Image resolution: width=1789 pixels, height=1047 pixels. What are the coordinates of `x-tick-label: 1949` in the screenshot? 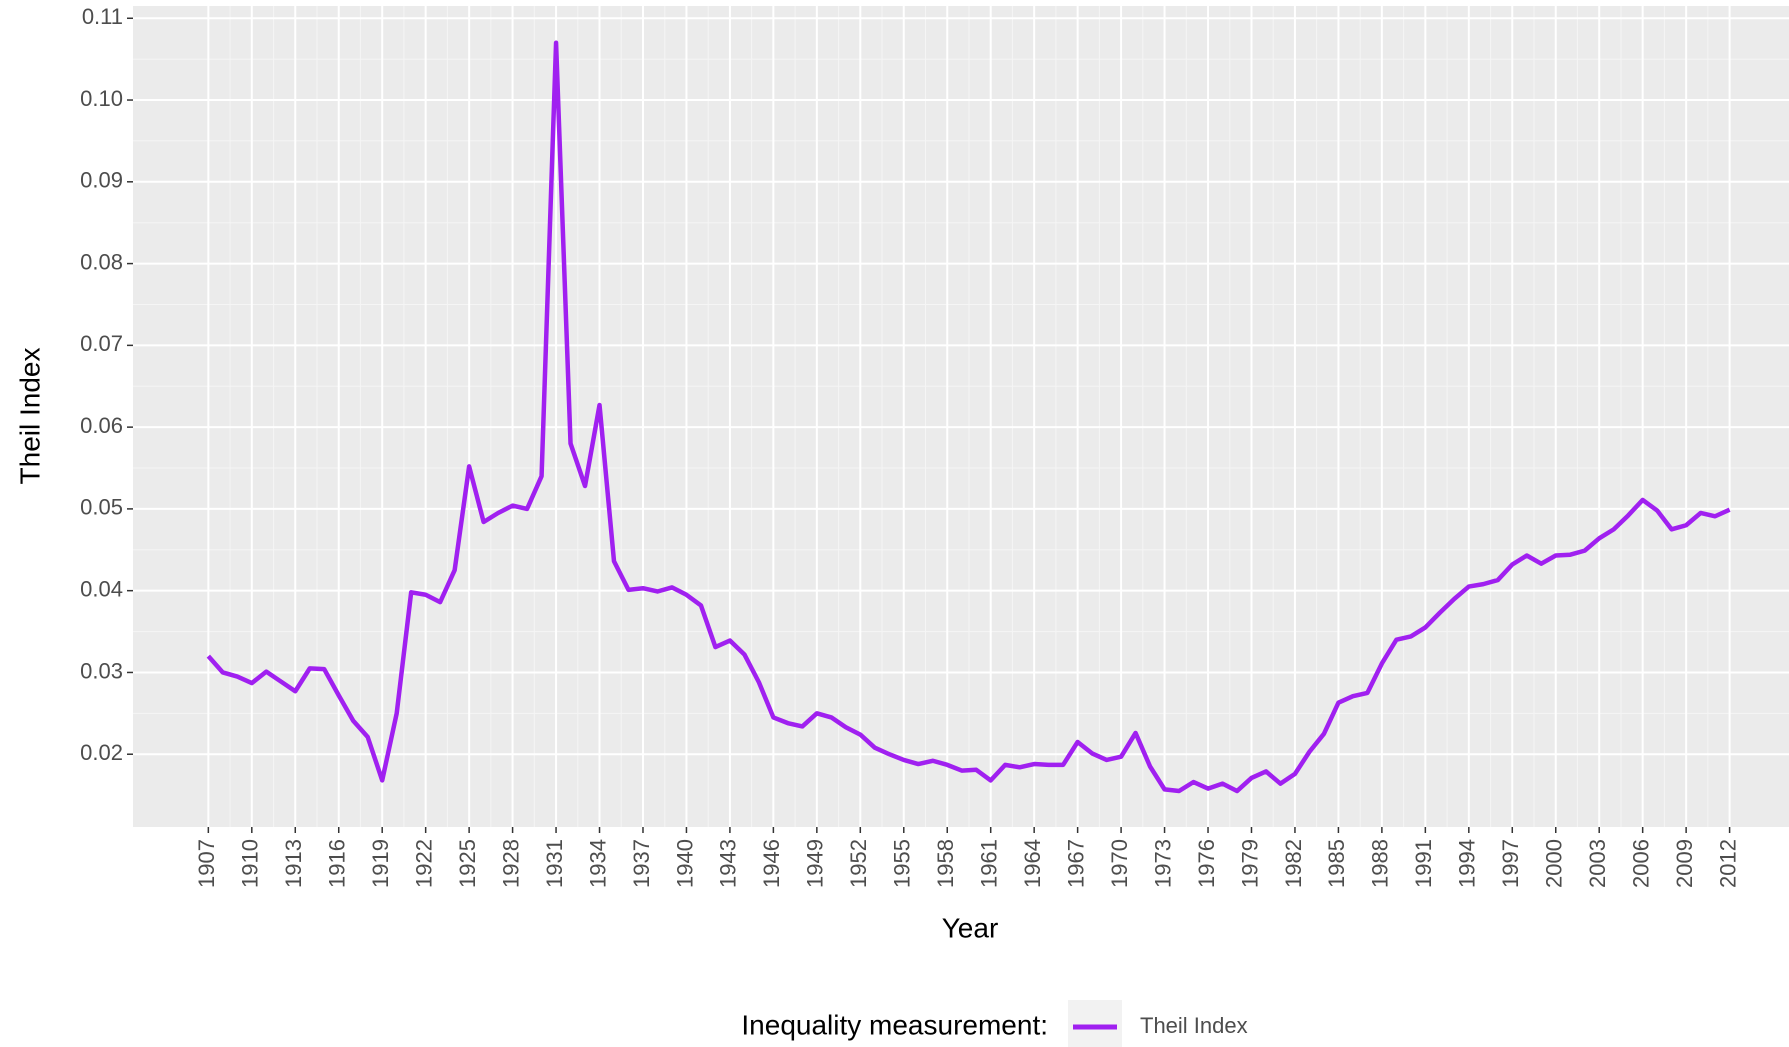 It's located at (815, 863).